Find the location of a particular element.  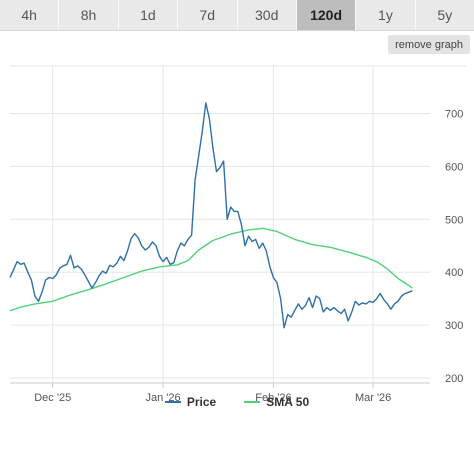

x-tick-label: Dec '25 is located at coordinates (52, 398).